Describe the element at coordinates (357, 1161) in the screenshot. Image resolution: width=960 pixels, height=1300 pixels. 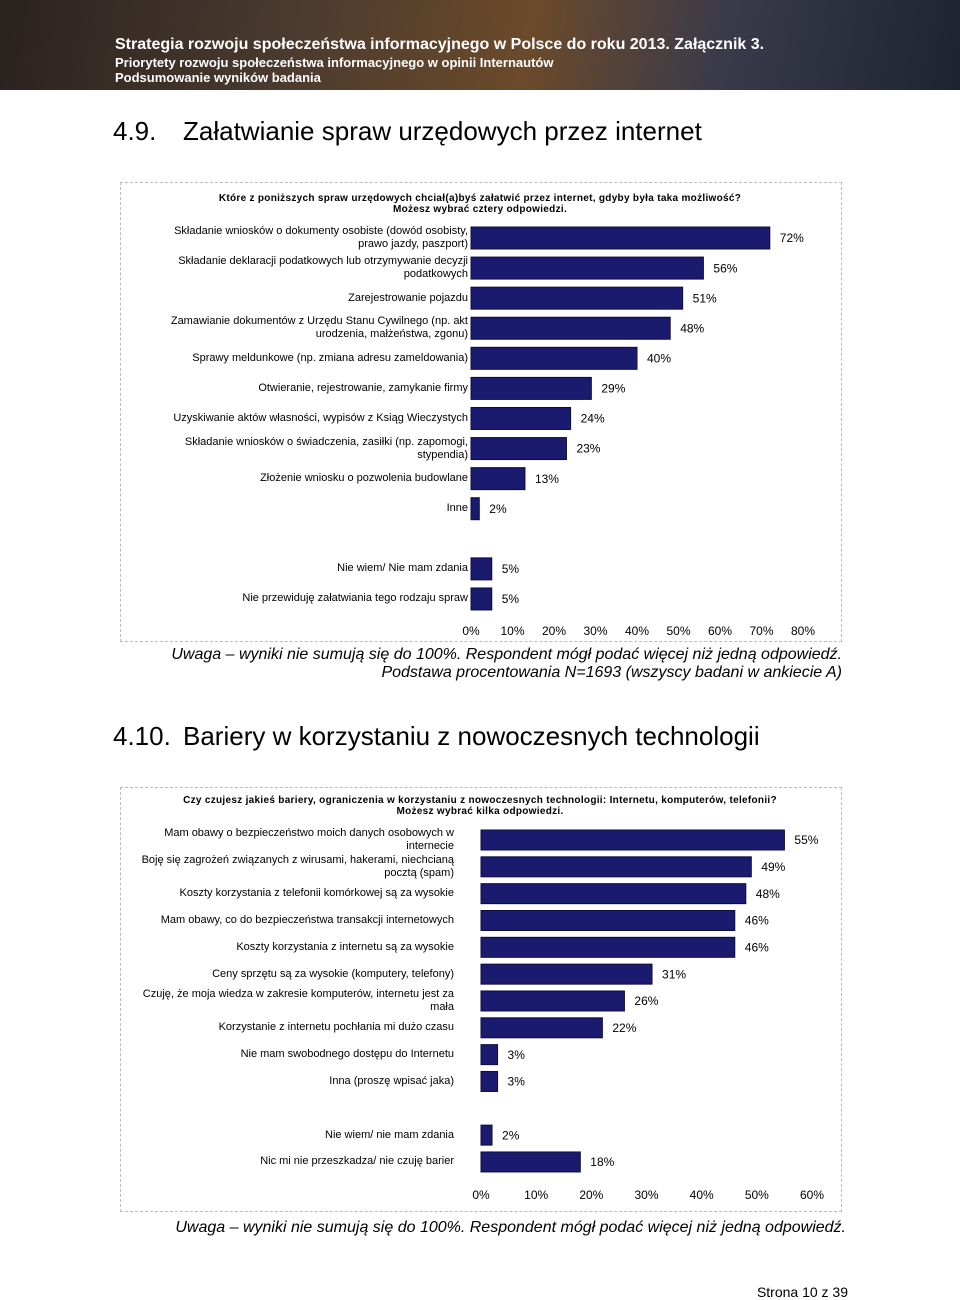
I see `category-label: Nic mi nie przeszkadza/ nie czuję barier` at that location.